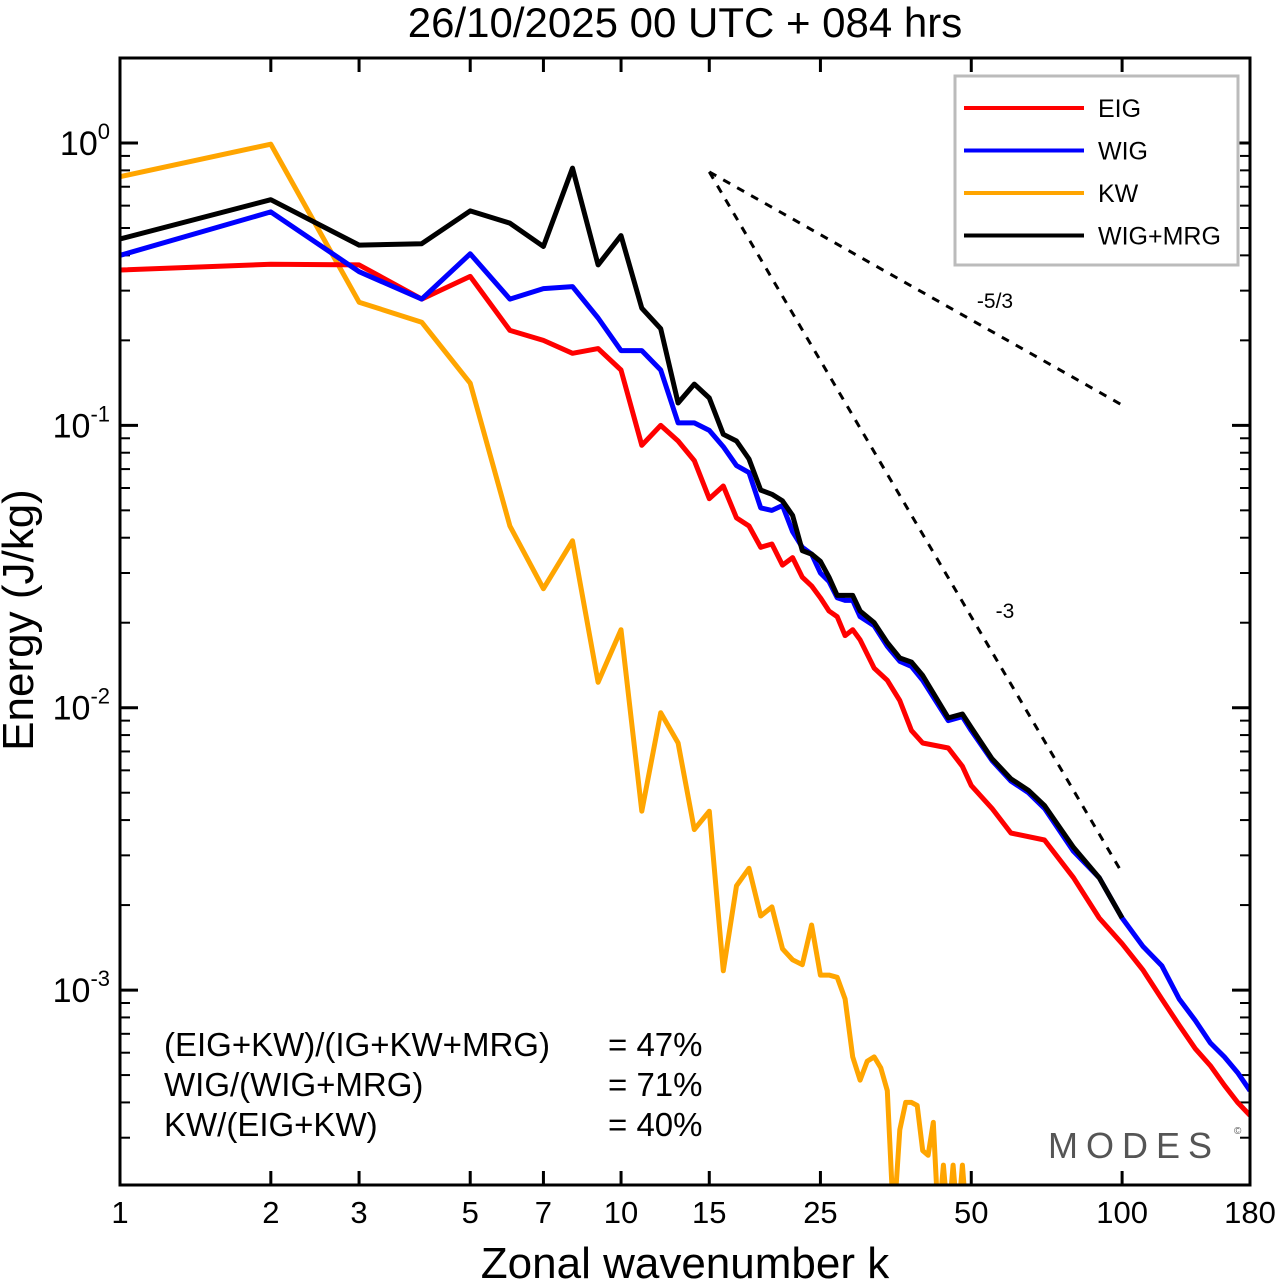 This screenshot has width=1280, height=1281. What do you see at coordinates (655, 1044) in the screenshot?
I see `ratio-value: = 47%` at bounding box center [655, 1044].